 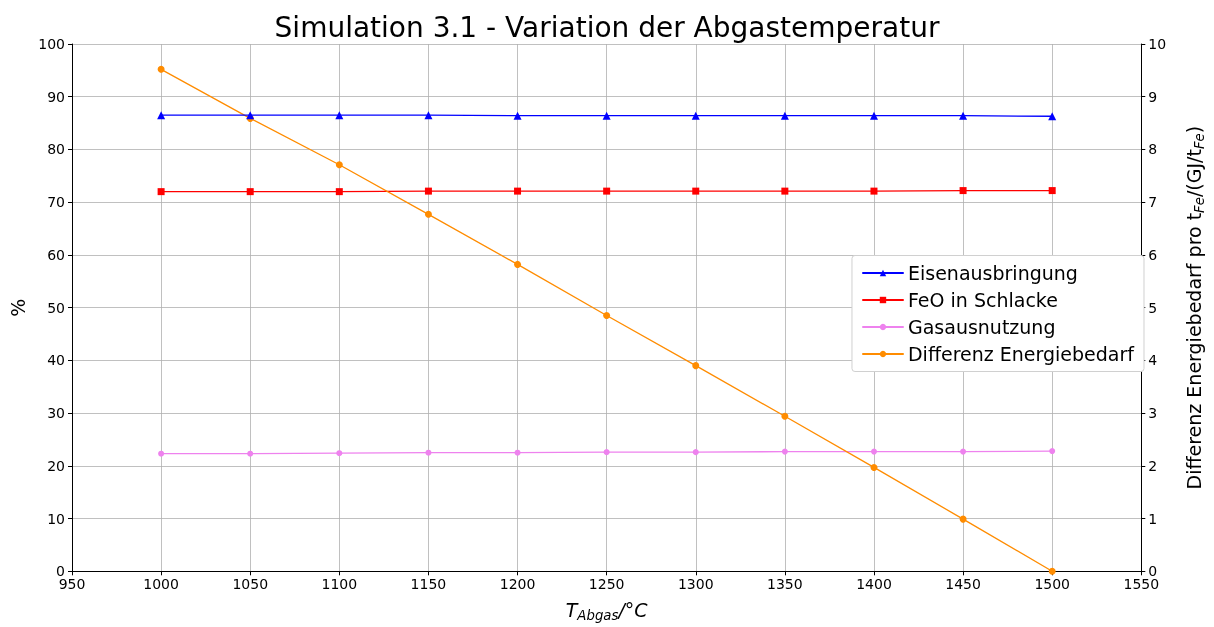 What do you see at coordinates (785, 584) in the screenshot?
I see `x-tick-label: 1350` at bounding box center [785, 584].